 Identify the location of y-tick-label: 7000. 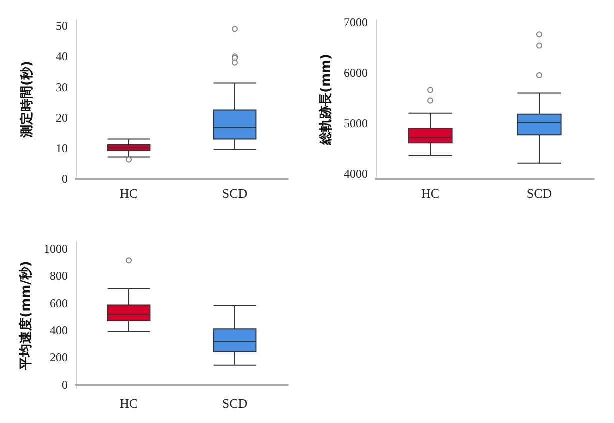
(356, 23).